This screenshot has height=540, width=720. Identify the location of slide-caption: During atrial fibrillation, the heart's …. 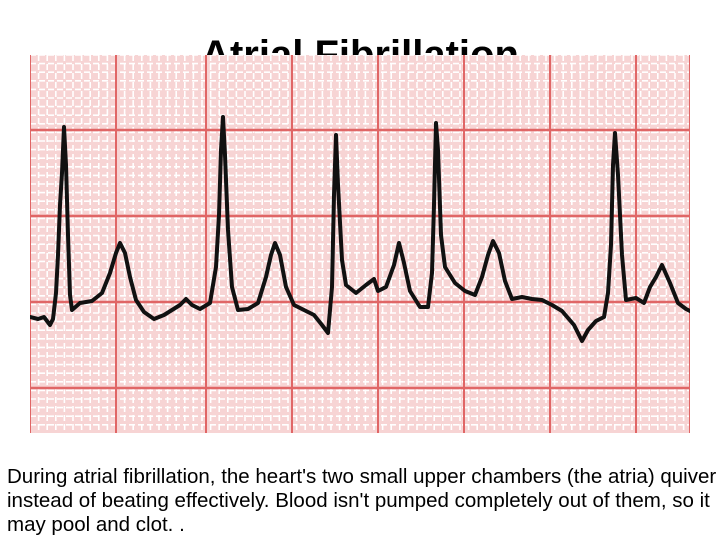
(362, 500).